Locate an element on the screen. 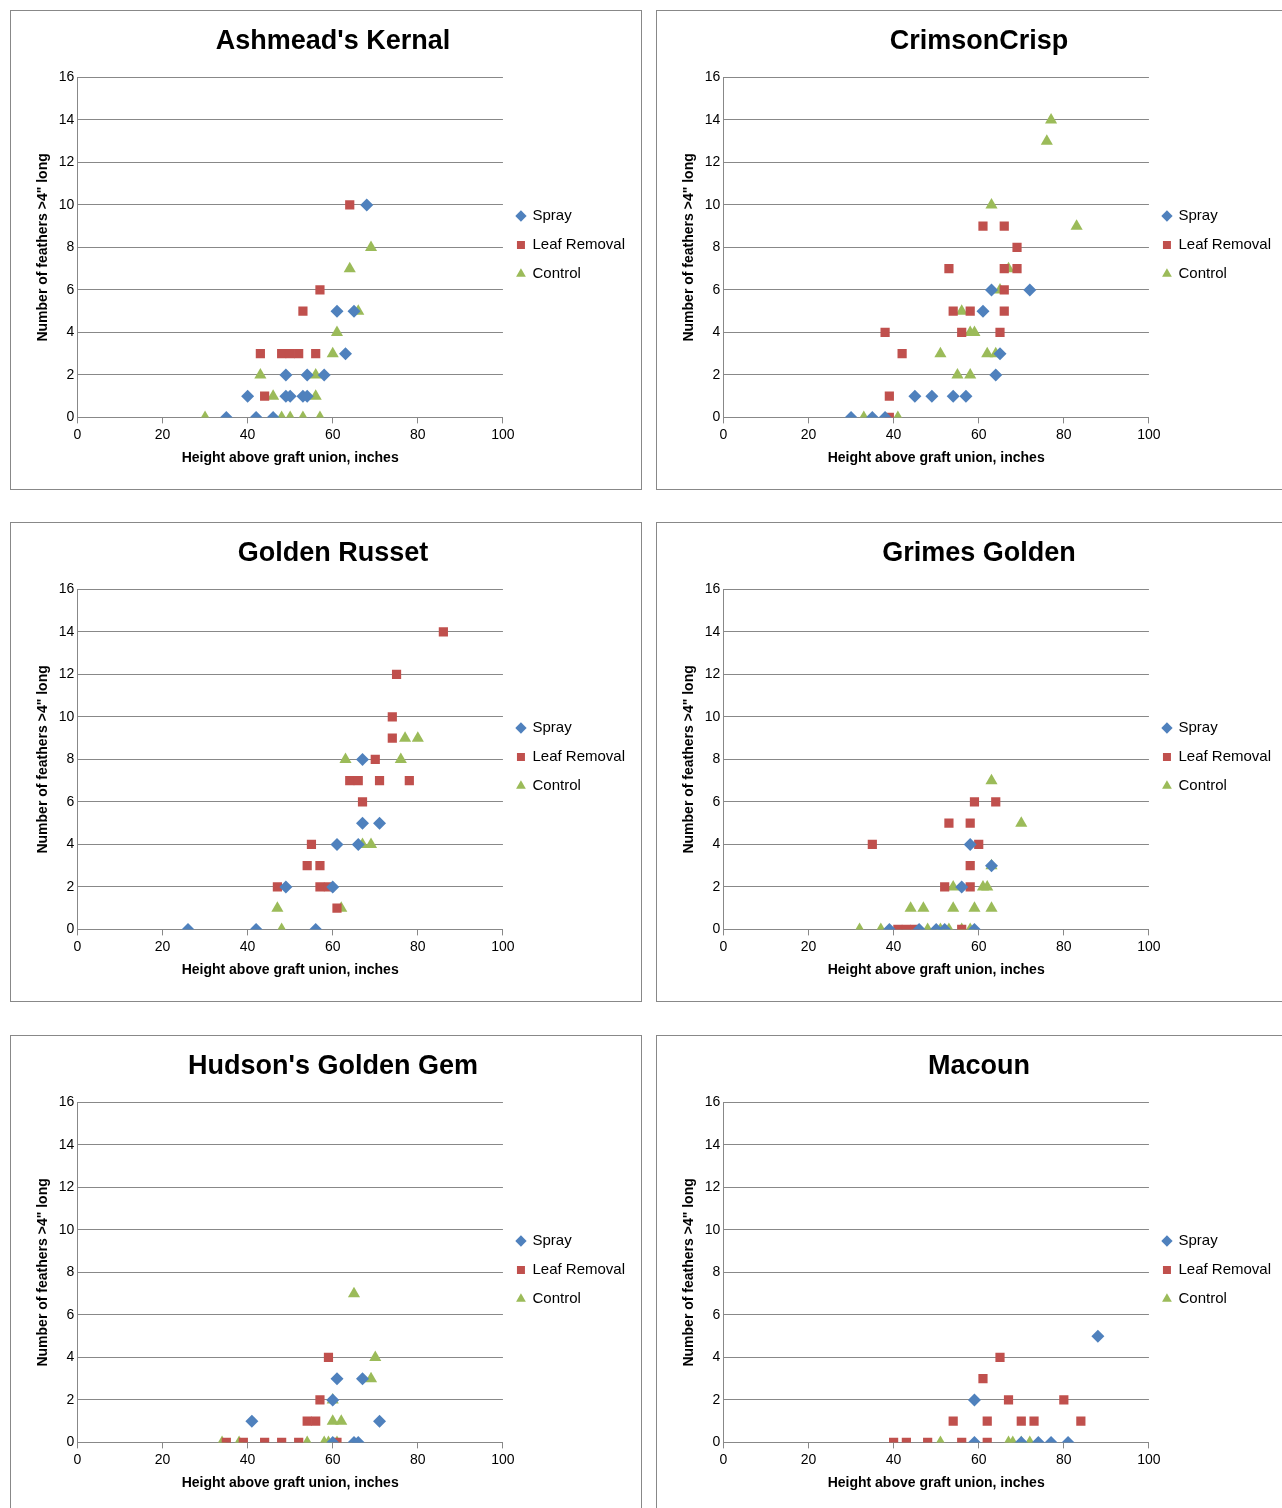  chart-title: Macoun is located at coordinates (979, 1064).